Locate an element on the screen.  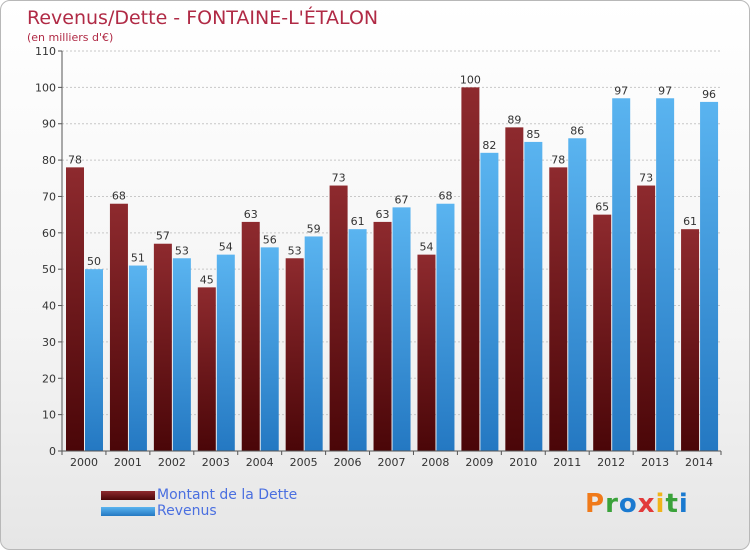
x-tick-label: 2010 is located at coordinates (523, 462).